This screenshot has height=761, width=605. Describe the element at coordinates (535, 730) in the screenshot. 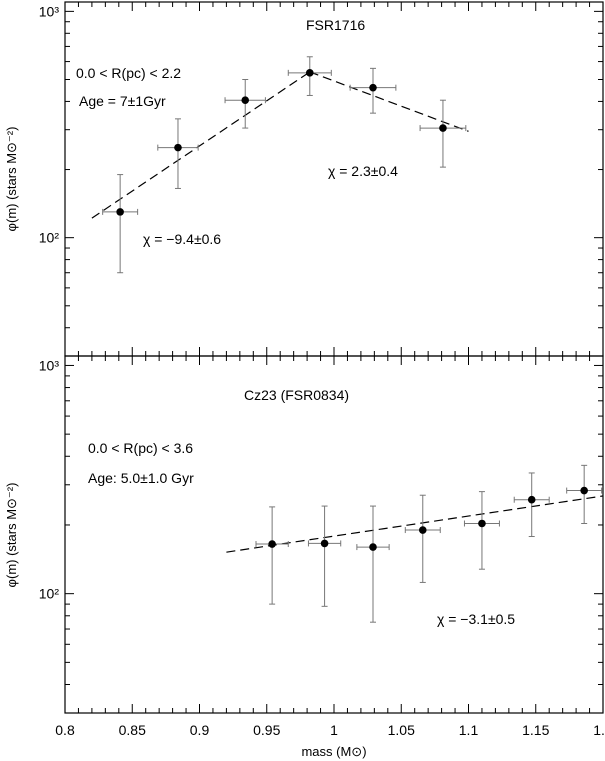

I see `x-tick-label: 1.15` at that location.